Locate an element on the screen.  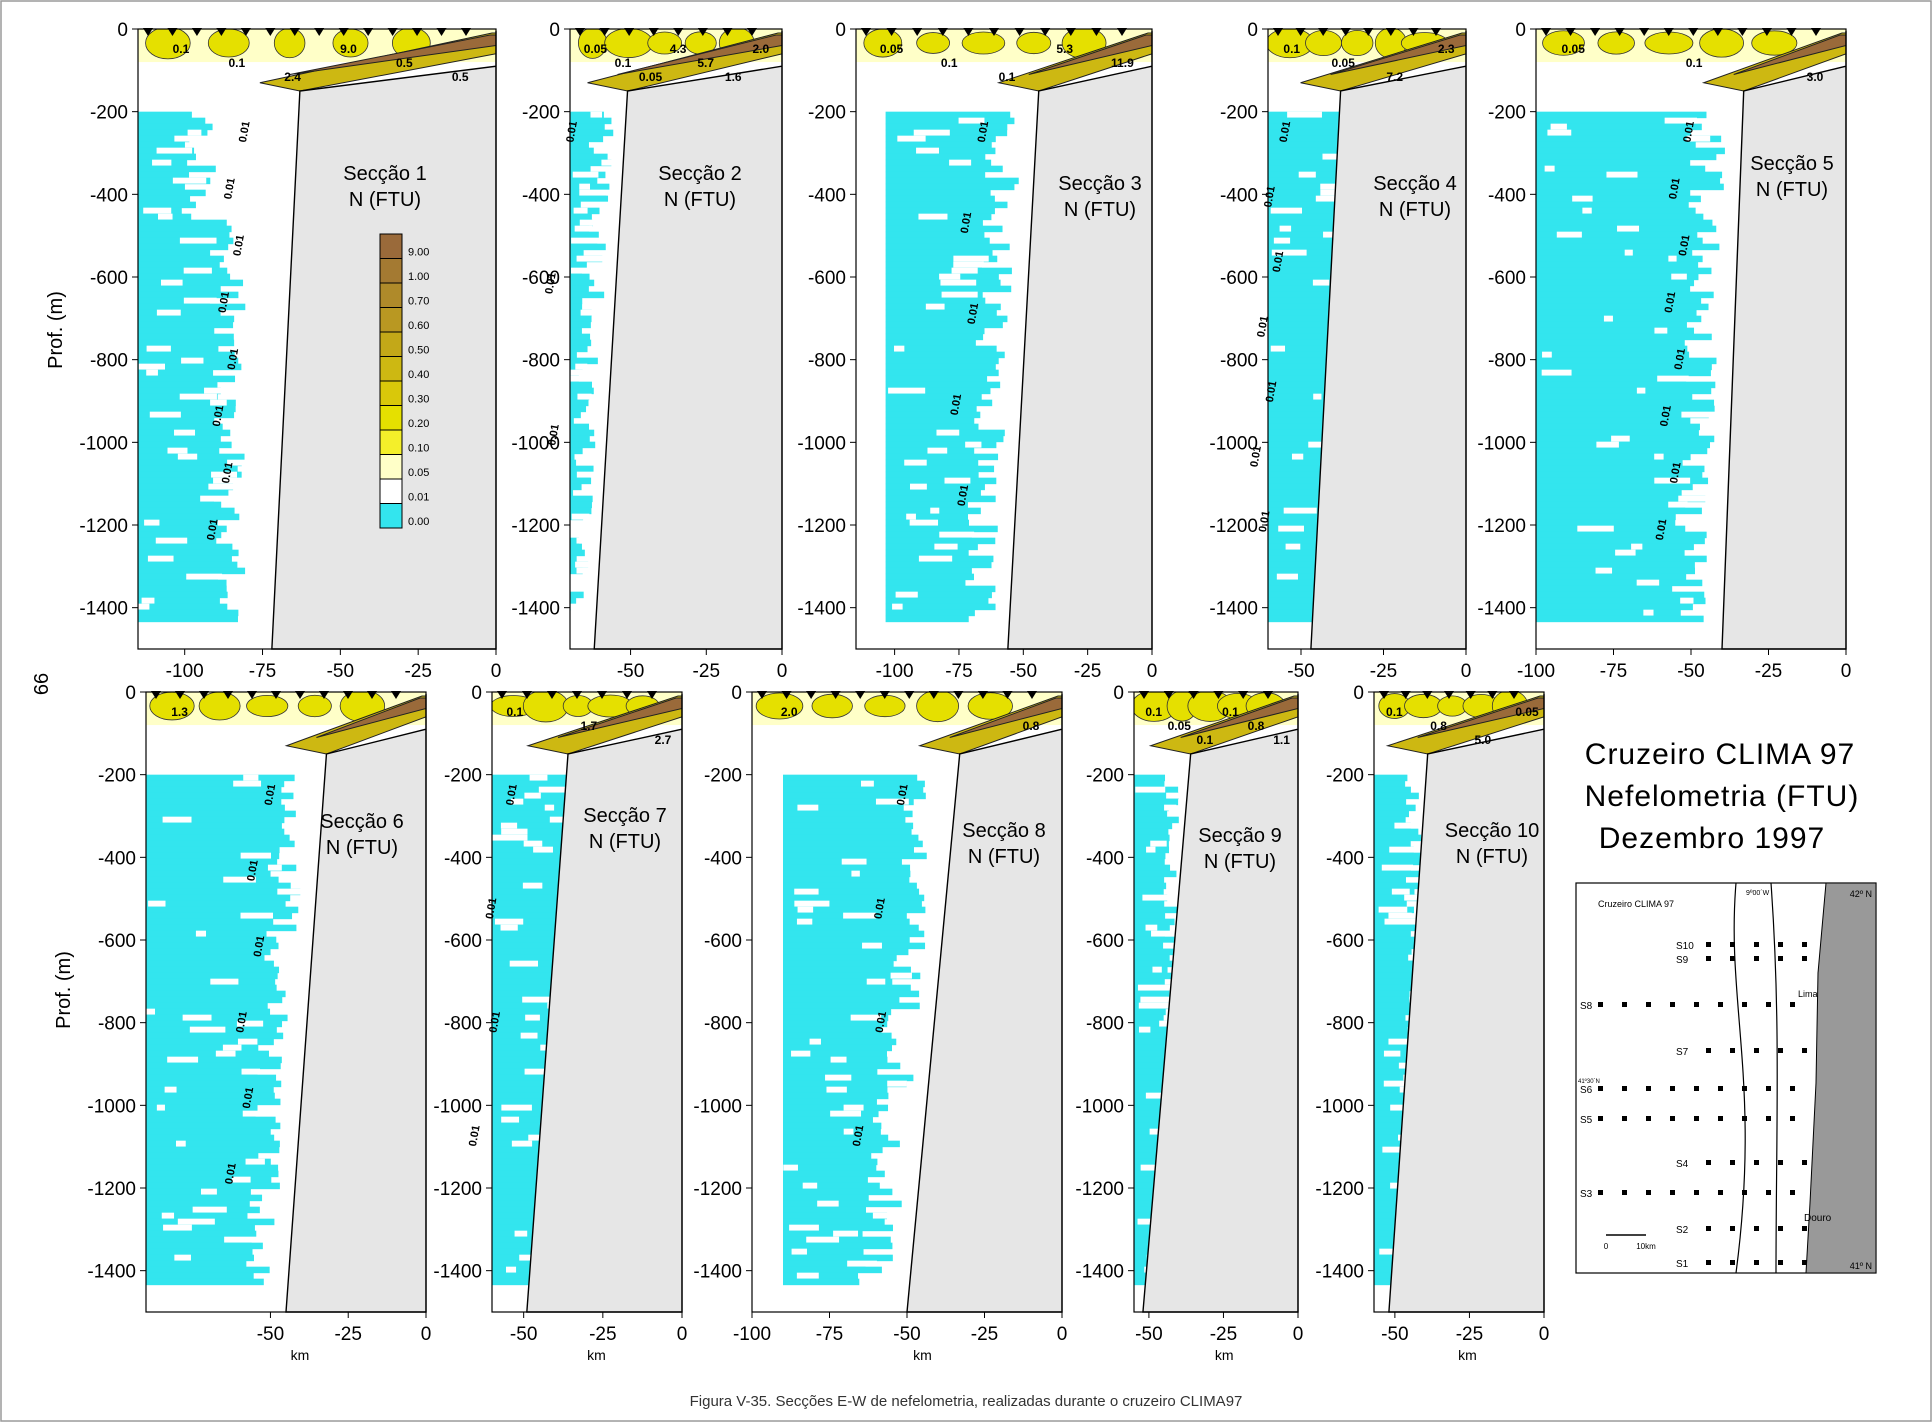
map-section-label: S2 is located at coordinates (1682, 1230).